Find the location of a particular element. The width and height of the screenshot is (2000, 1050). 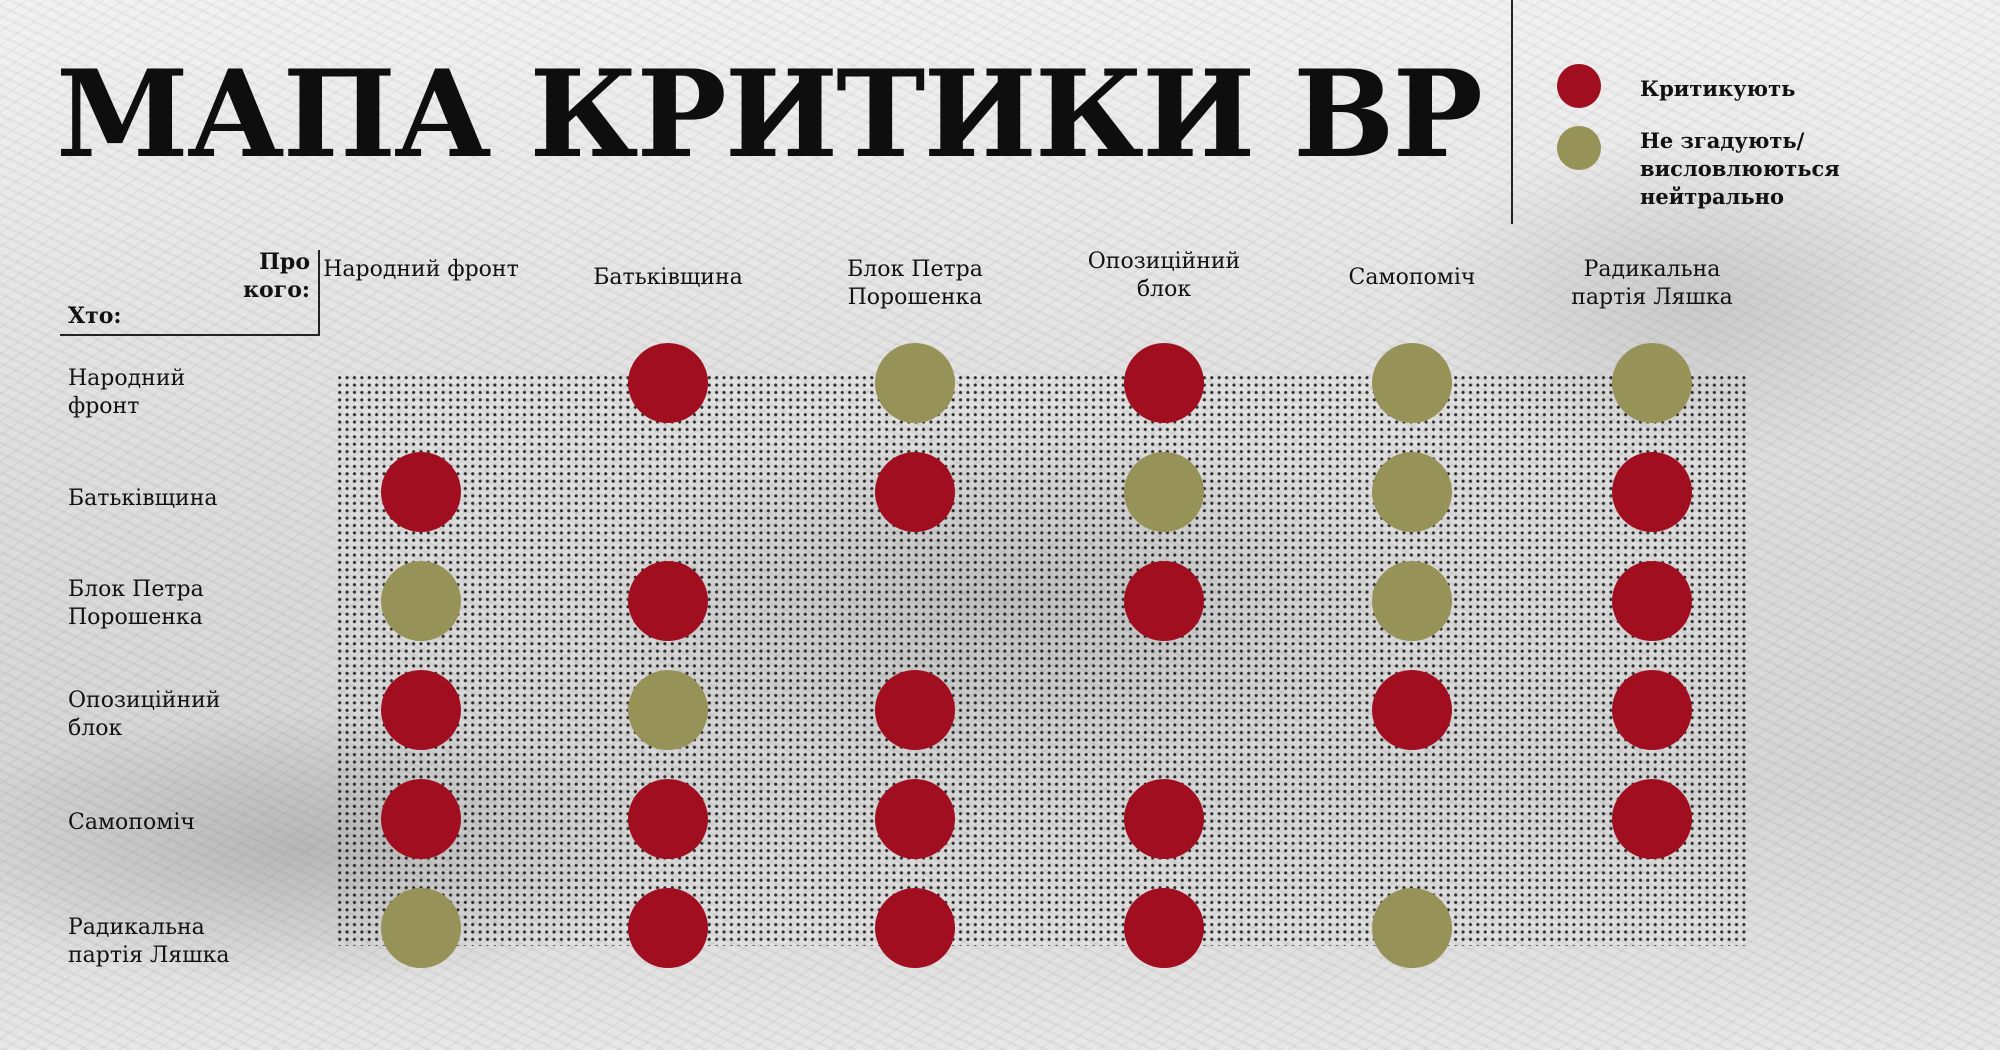

column-header: Блок Петра Порошенка is located at coordinates (915, 283).